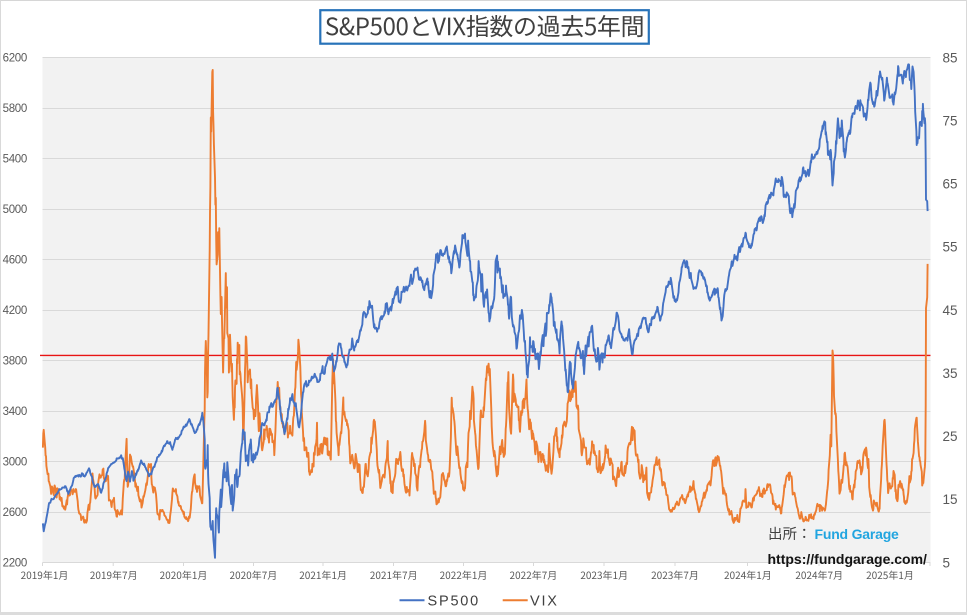  Describe the element at coordinates (950, 57) in the screenshot. I see `svg-text: 85` at that location.